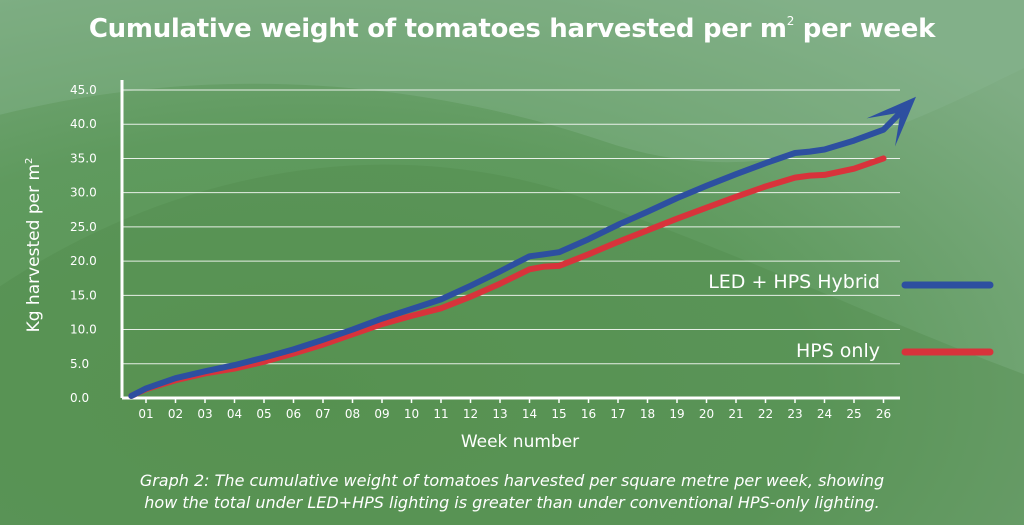  I want to click on y-tick-label: 30.0, so click(83, 193).